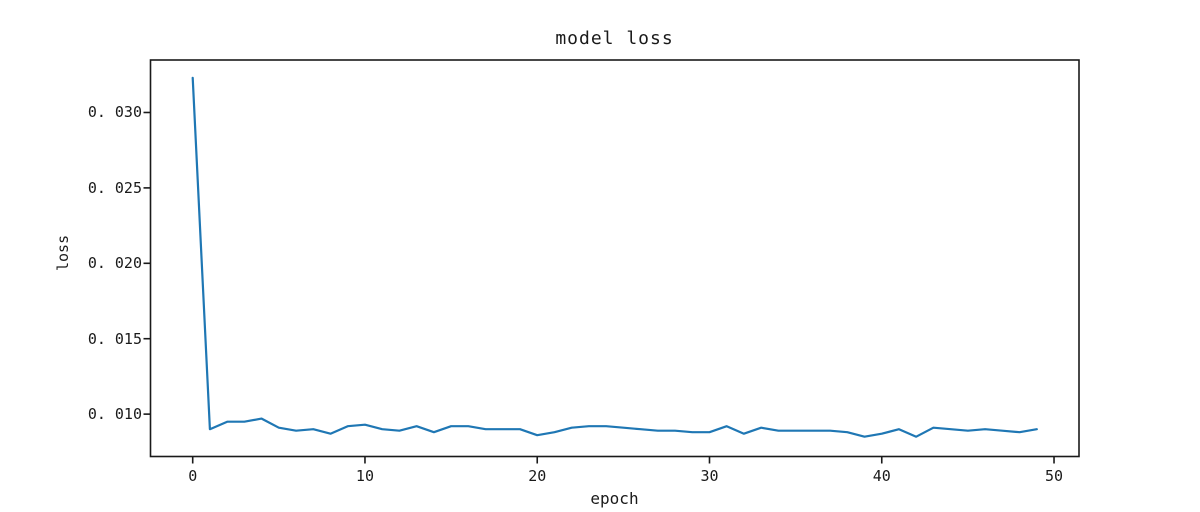  Describe the element at coordinates (1054, 476) in the screenshot. I see `x-tick-label: 50` at that location.